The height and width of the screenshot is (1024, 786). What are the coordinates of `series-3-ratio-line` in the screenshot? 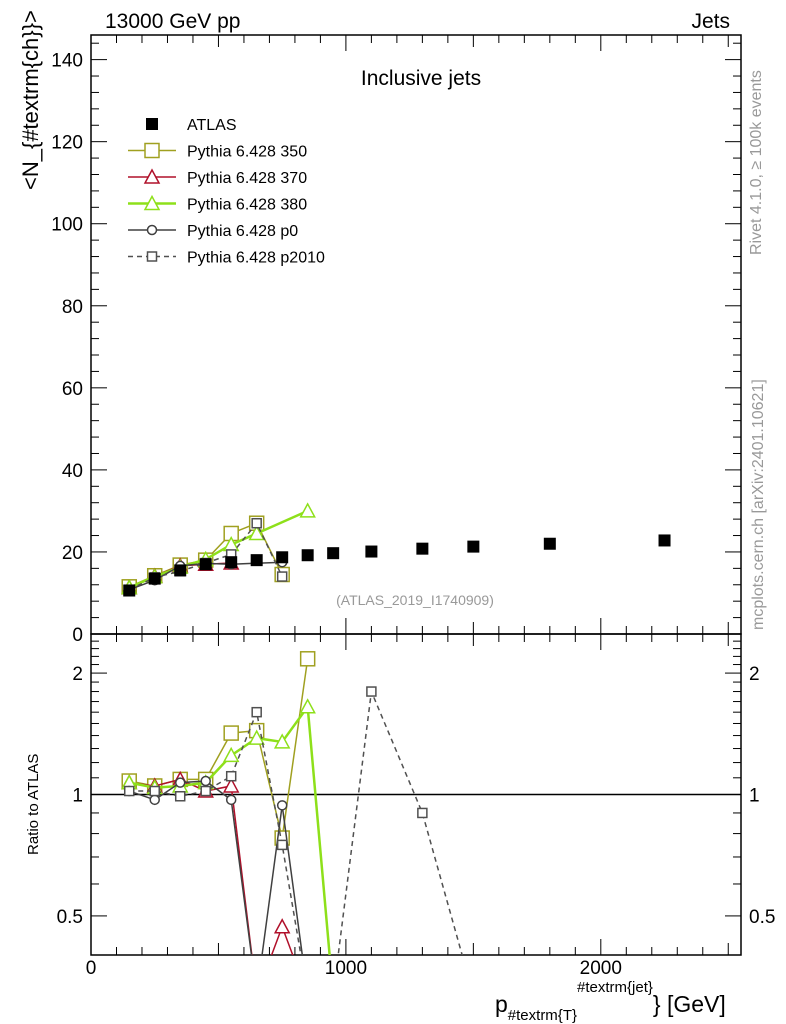 It's located at (216, 867).